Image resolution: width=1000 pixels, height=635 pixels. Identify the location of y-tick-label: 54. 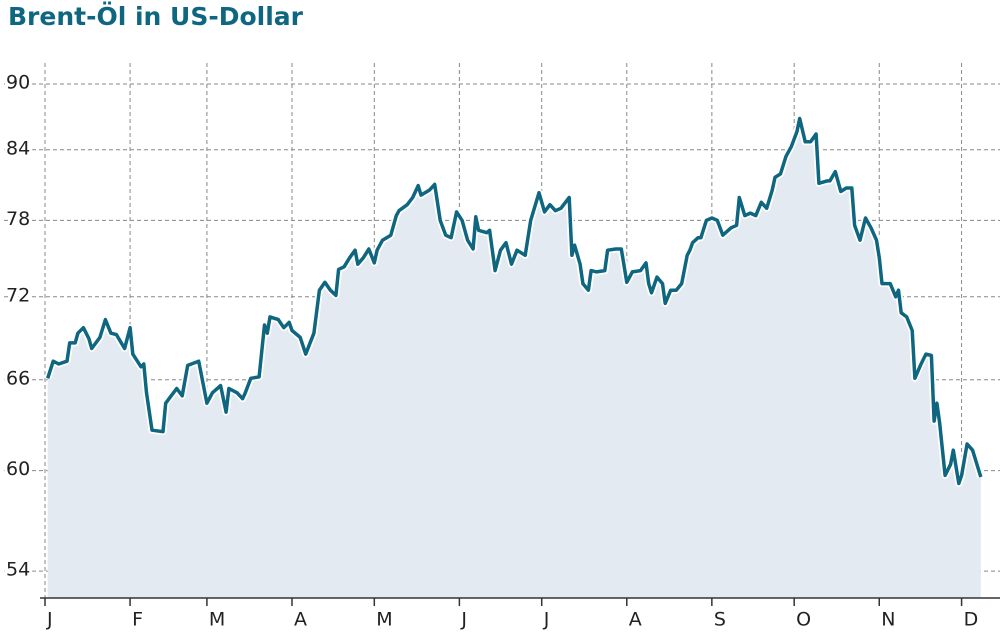
(18, 570).